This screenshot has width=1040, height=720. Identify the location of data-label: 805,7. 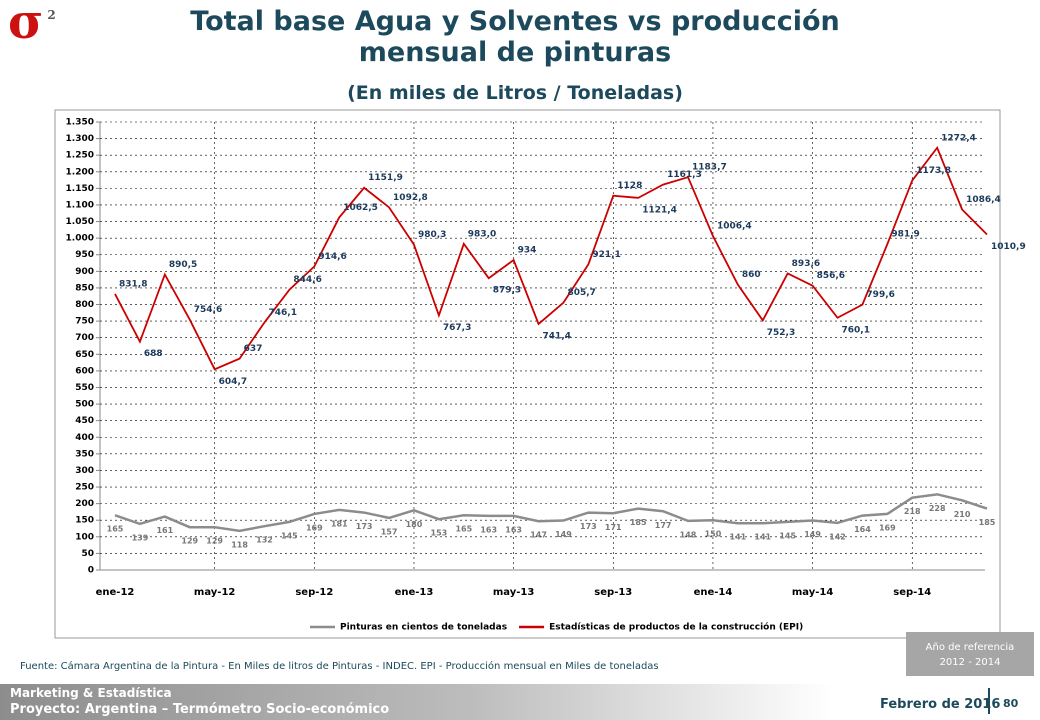
(581, 293).